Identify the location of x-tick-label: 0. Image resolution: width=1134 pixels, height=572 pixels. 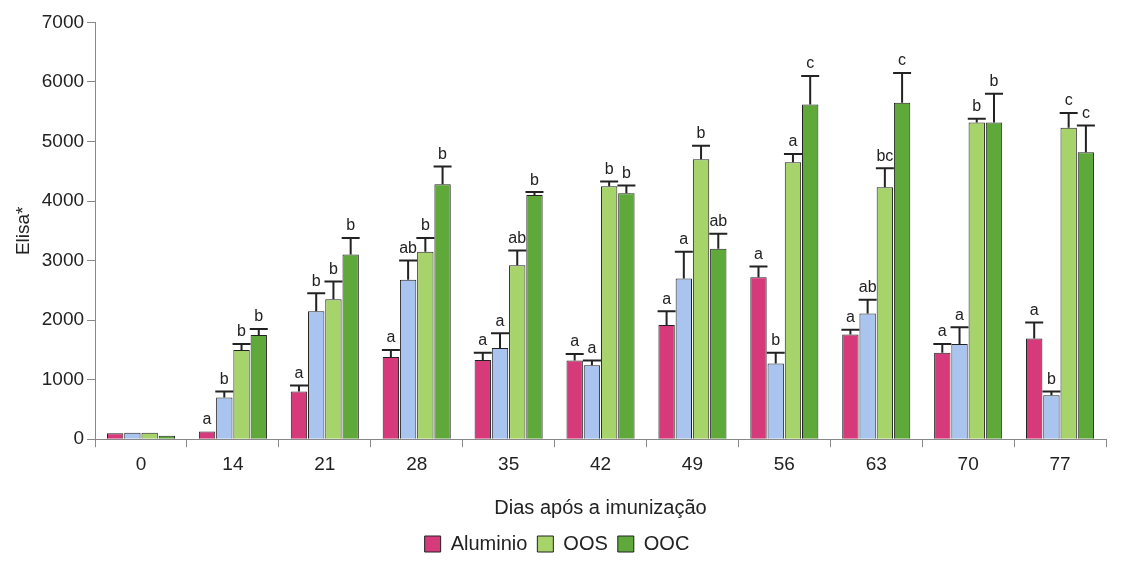
(141, 463).